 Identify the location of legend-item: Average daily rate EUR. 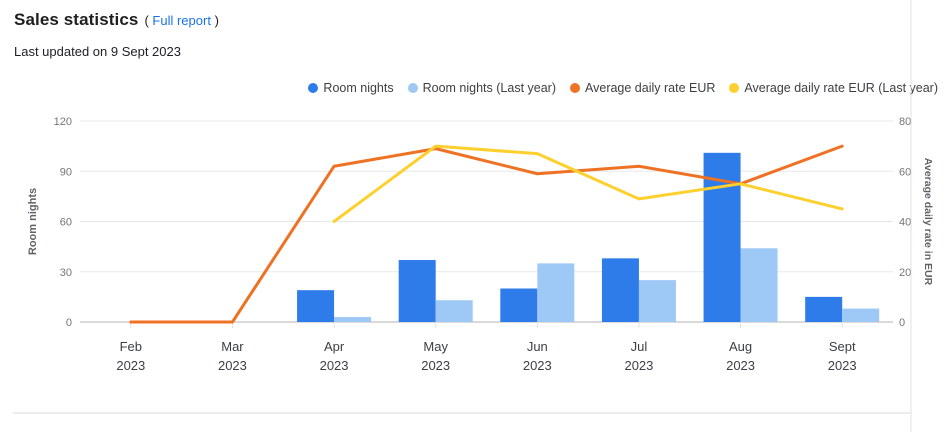
(642, 88).